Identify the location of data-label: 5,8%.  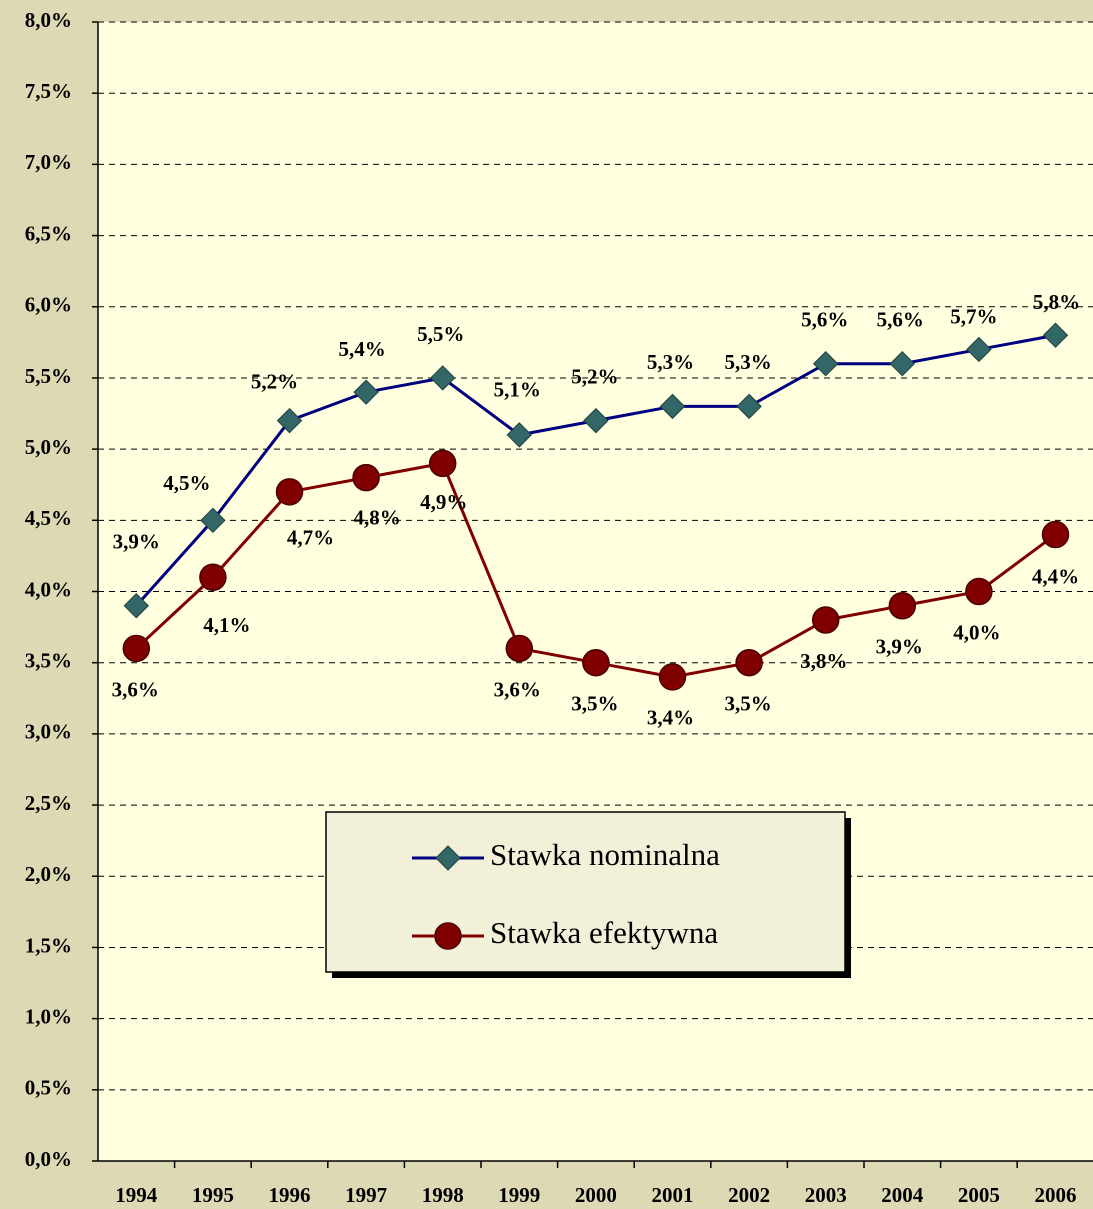
(1056, 302).